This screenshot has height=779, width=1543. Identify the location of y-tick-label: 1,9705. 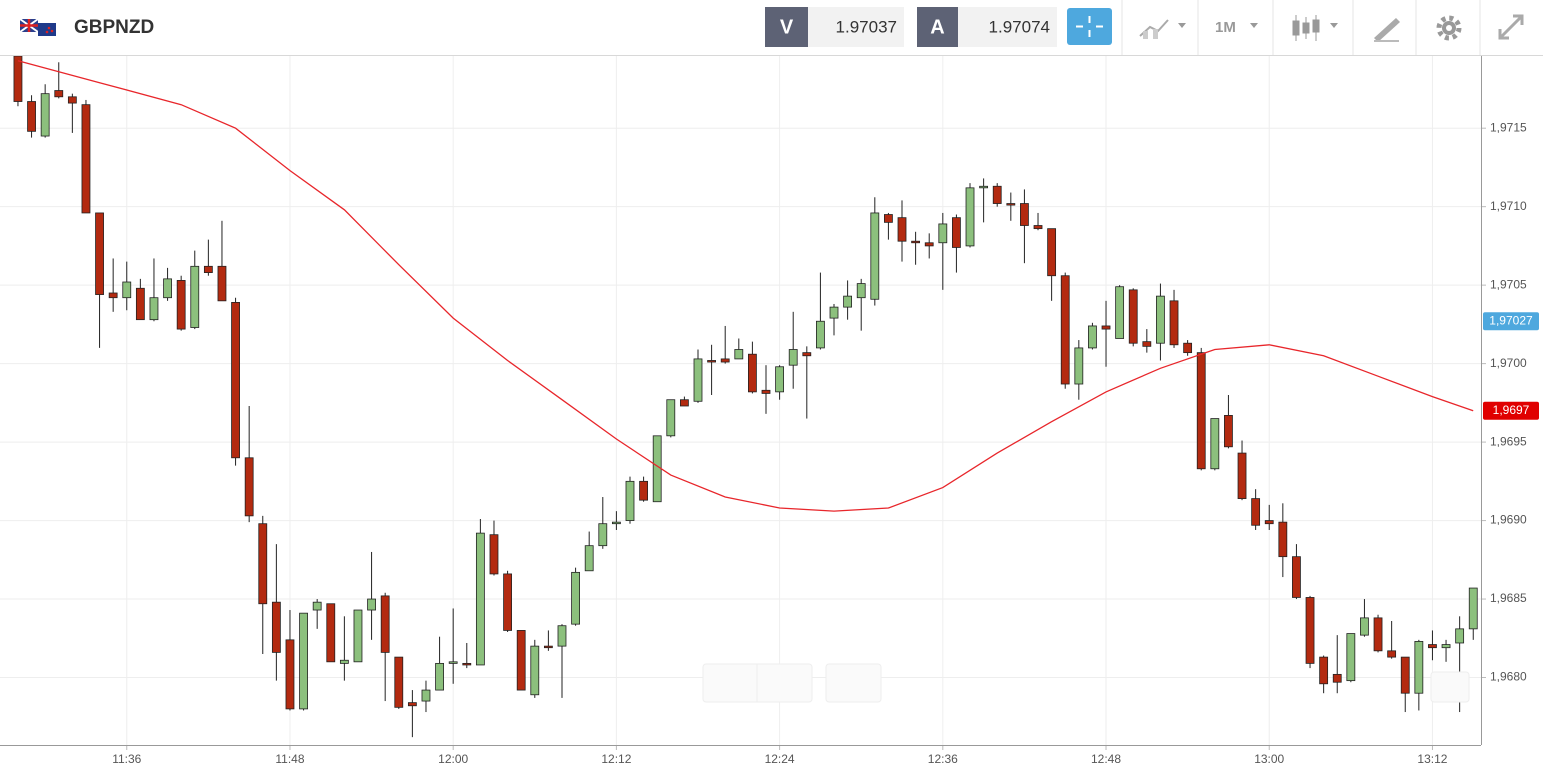
(1508, 284).